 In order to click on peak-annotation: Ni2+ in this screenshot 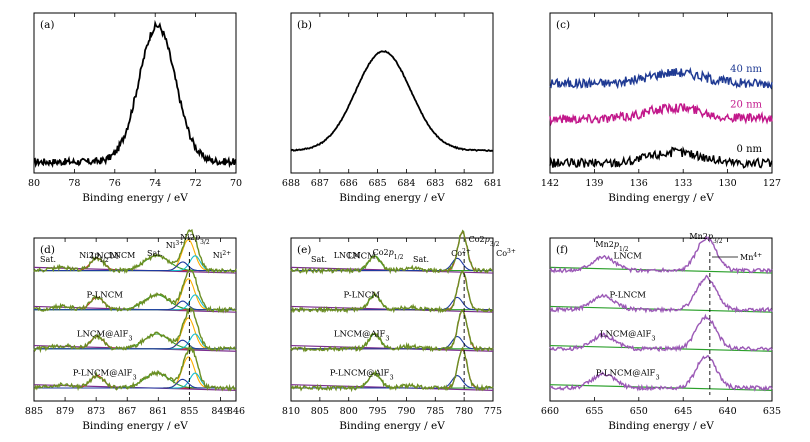, I will do `click(222, 255)`.